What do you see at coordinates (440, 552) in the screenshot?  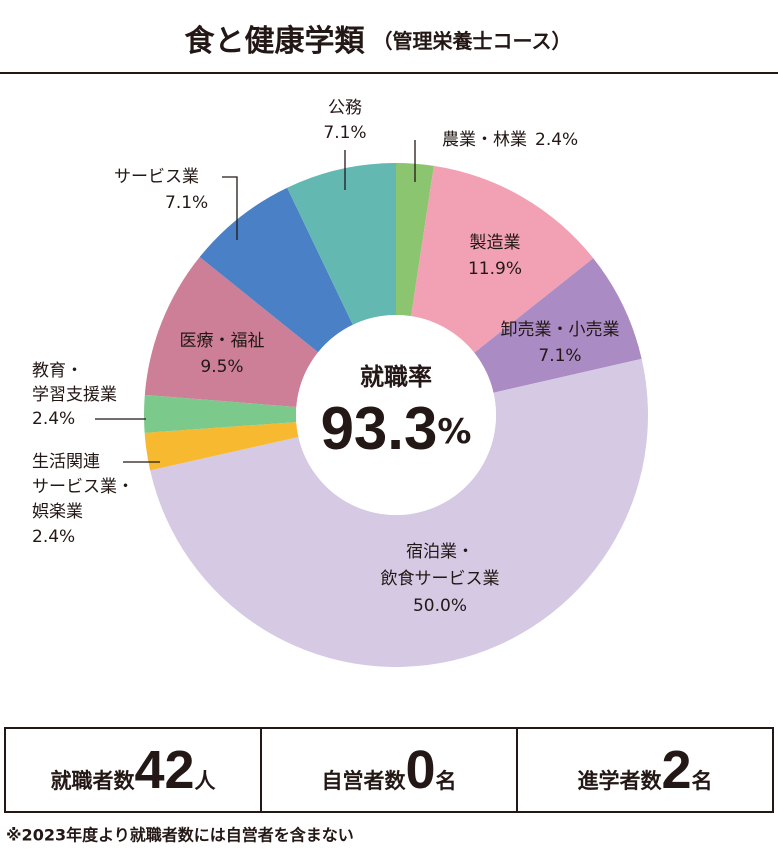 I see `category-label: 宿泊業・` at bounding box center [440, 552].